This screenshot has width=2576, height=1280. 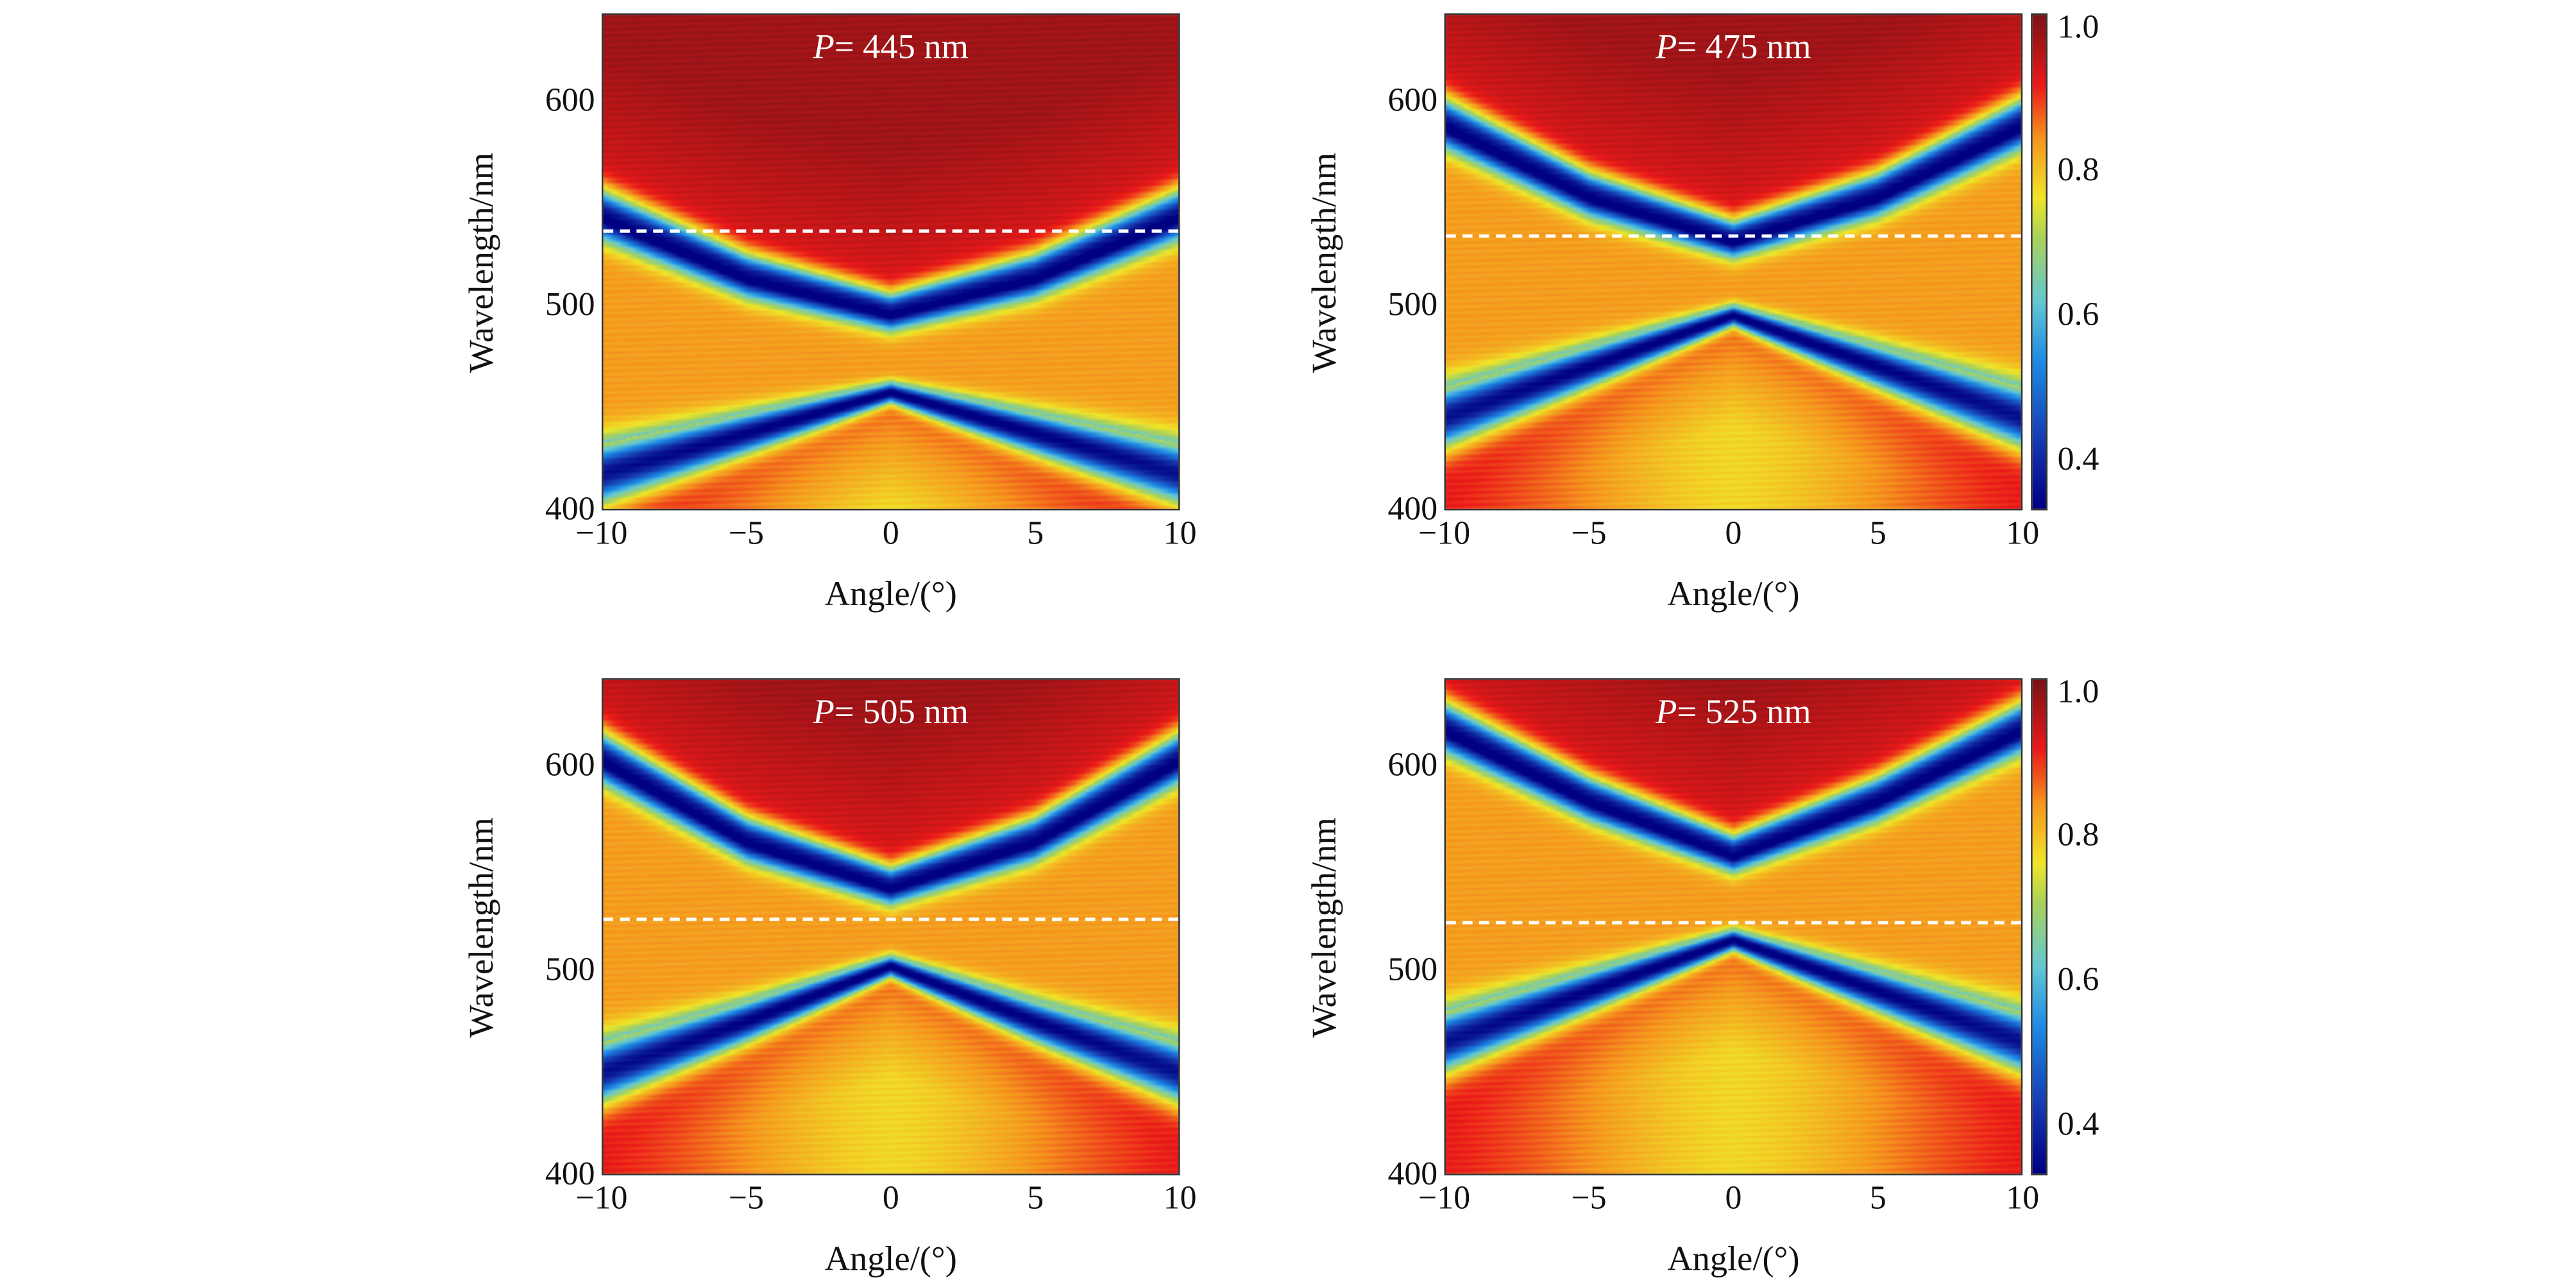 I want to click on title-value: = 505 nm, so click(x=901, y=711).